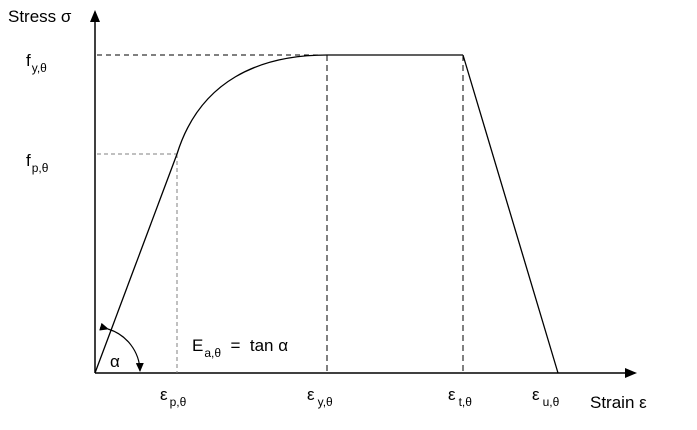 This screenshot has width=697, height=430. What do you see at coordinates (252, 104) in the screenshot?
I see `curve-elliptical-transition` at bounding box center [252, 104].